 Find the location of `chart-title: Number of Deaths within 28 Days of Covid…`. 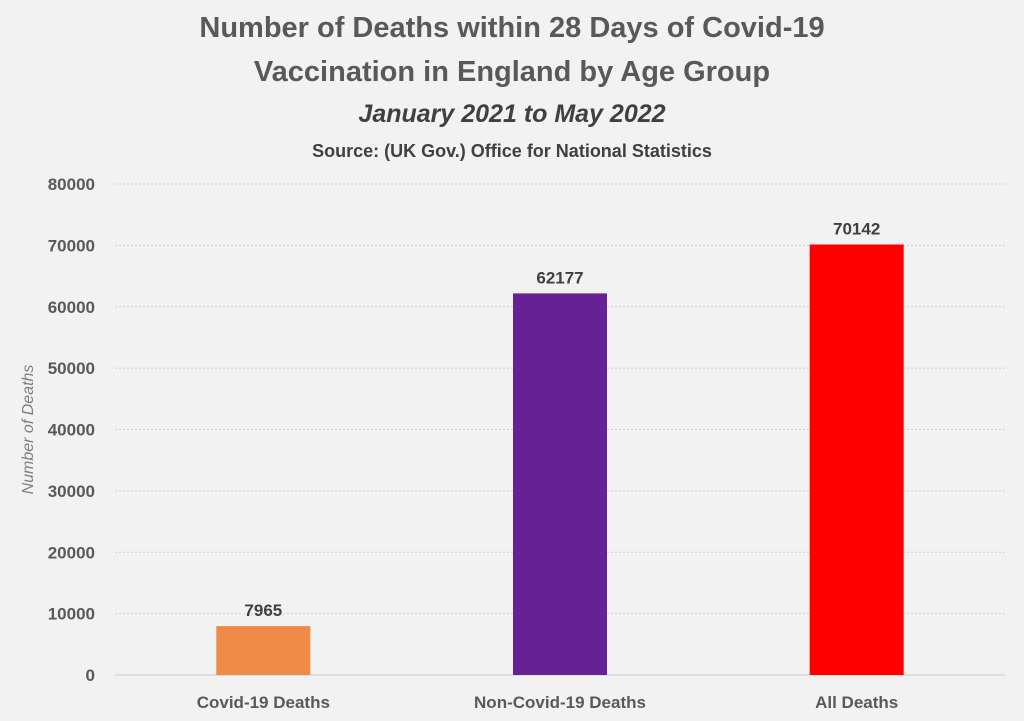

chart-title: Number of Deaths within 28 Days of Covid… is located at coordinates (512, 28).